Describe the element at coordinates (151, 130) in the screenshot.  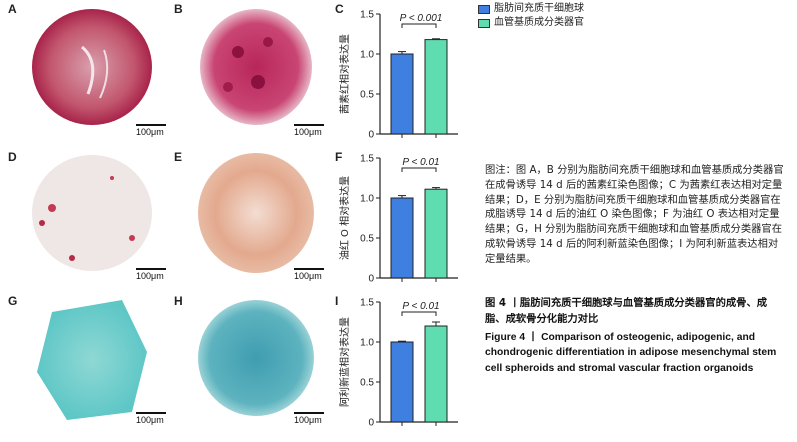
I see `scale-bar-a: 100μm` at that location.